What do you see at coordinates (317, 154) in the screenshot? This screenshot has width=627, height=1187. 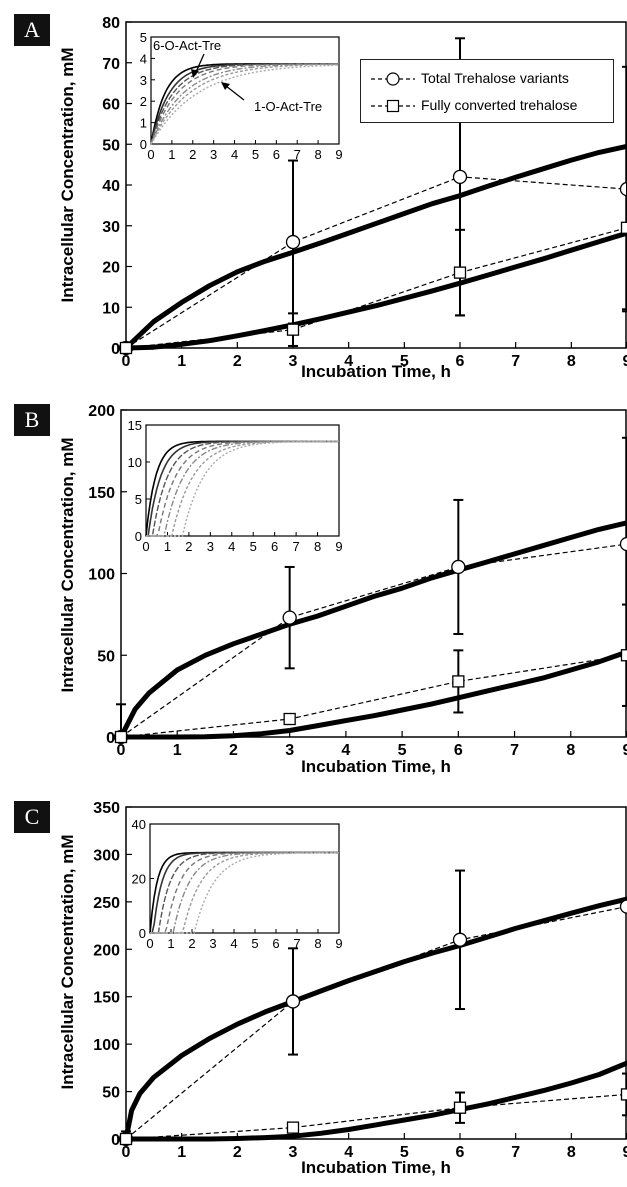 I see `inset-x-tick-label-a-8: 8` at bounding box center [317, 154].